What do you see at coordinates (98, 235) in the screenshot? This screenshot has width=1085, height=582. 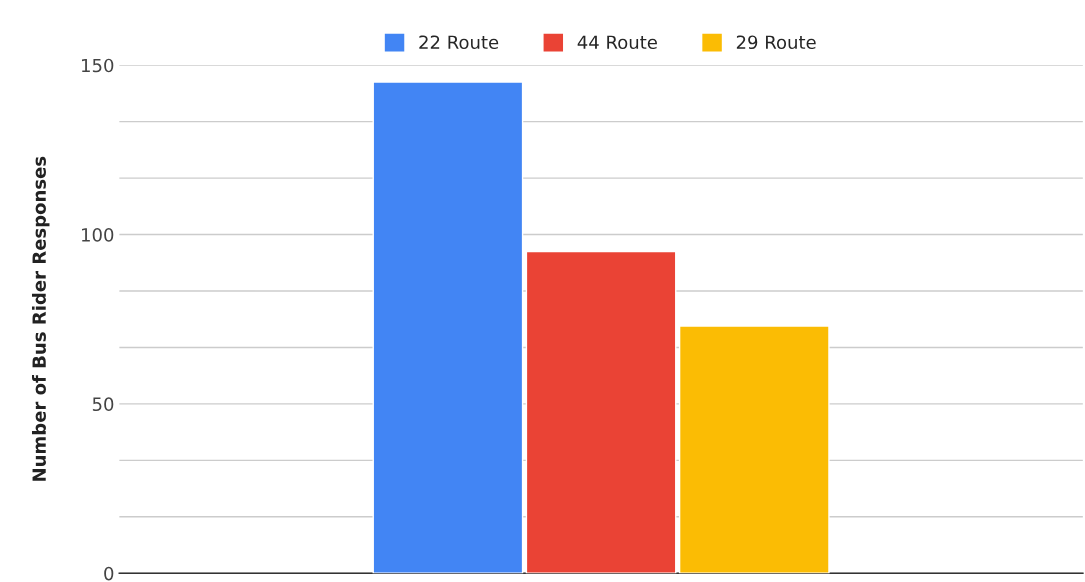 I see `y-tick-label: 100` at bounding box center [98, 235].